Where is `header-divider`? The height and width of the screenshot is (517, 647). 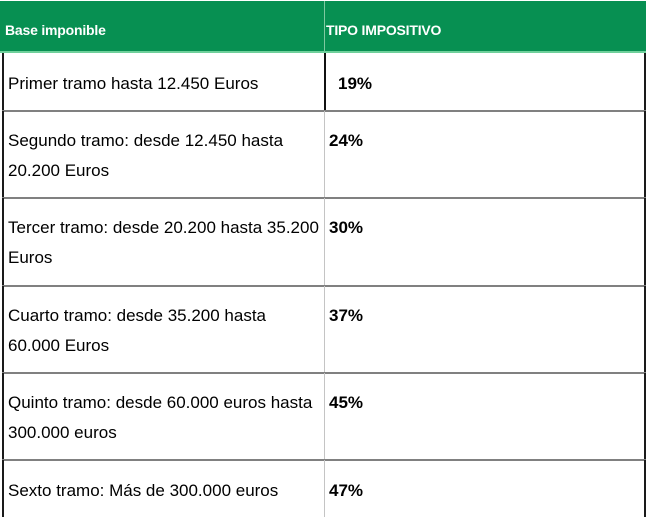 header-divider is located at coordinates (324, 26).